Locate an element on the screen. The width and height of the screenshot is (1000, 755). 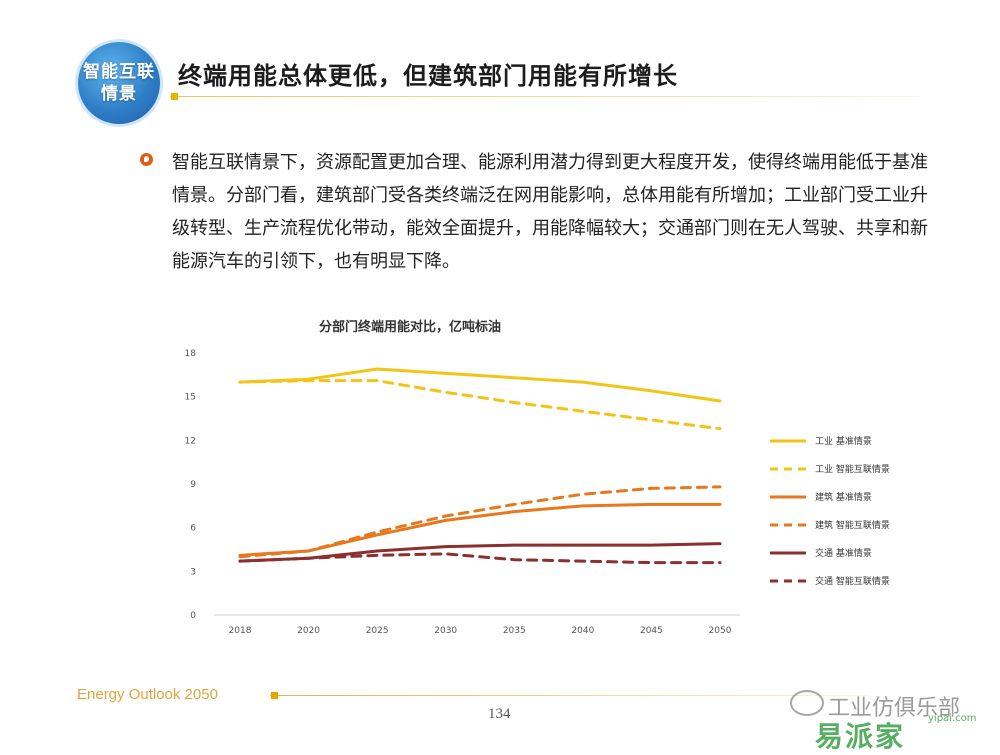
x-tick-label: 2035 is located at coordinates (514, 631).